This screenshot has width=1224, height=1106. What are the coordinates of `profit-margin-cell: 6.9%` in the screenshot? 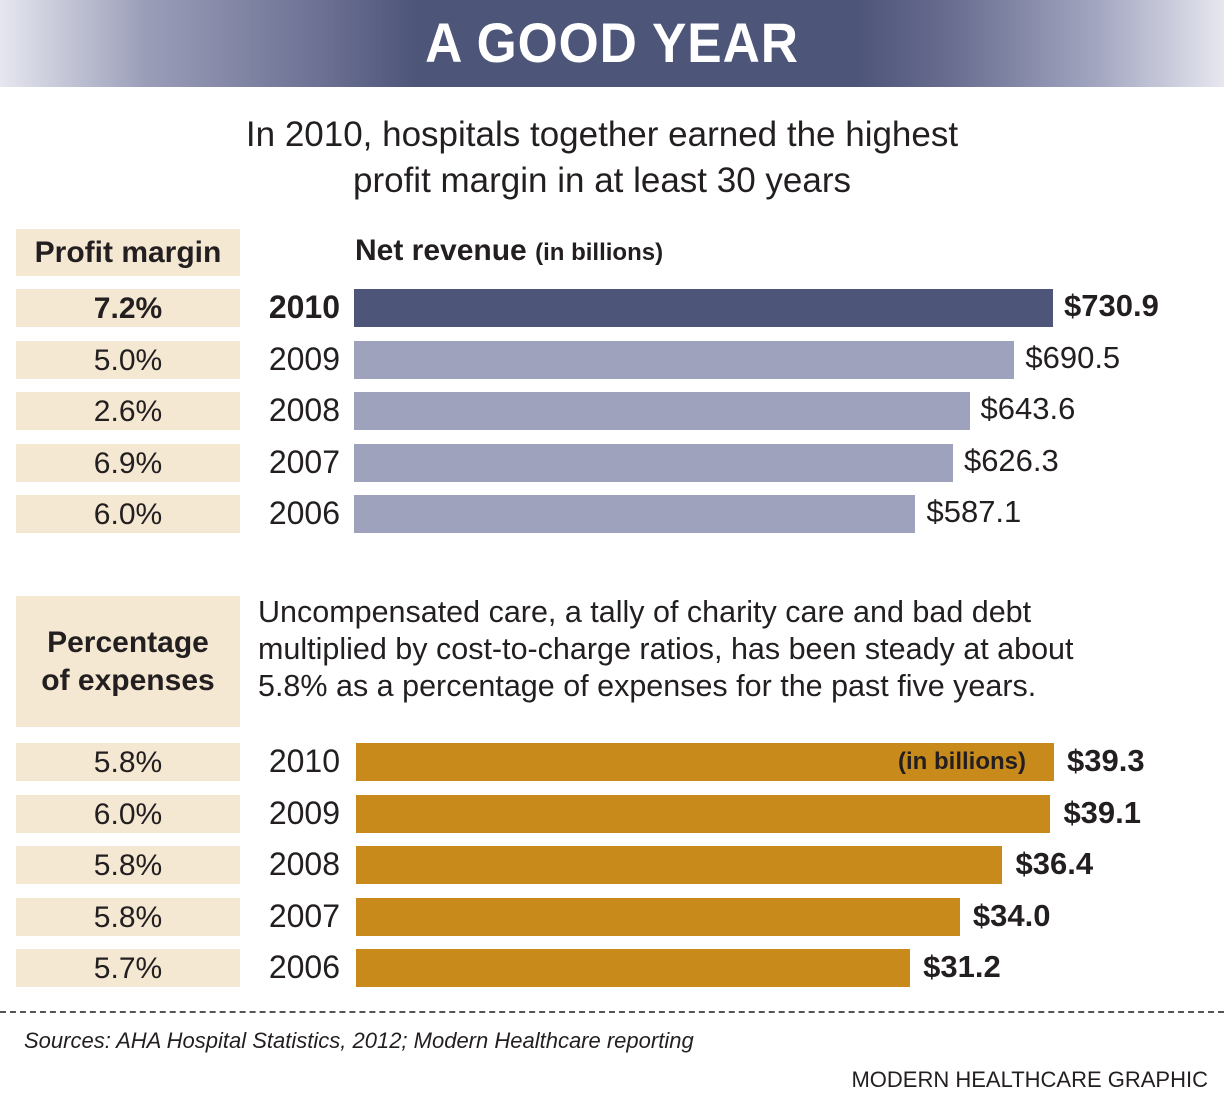 It's located at (128, 462).